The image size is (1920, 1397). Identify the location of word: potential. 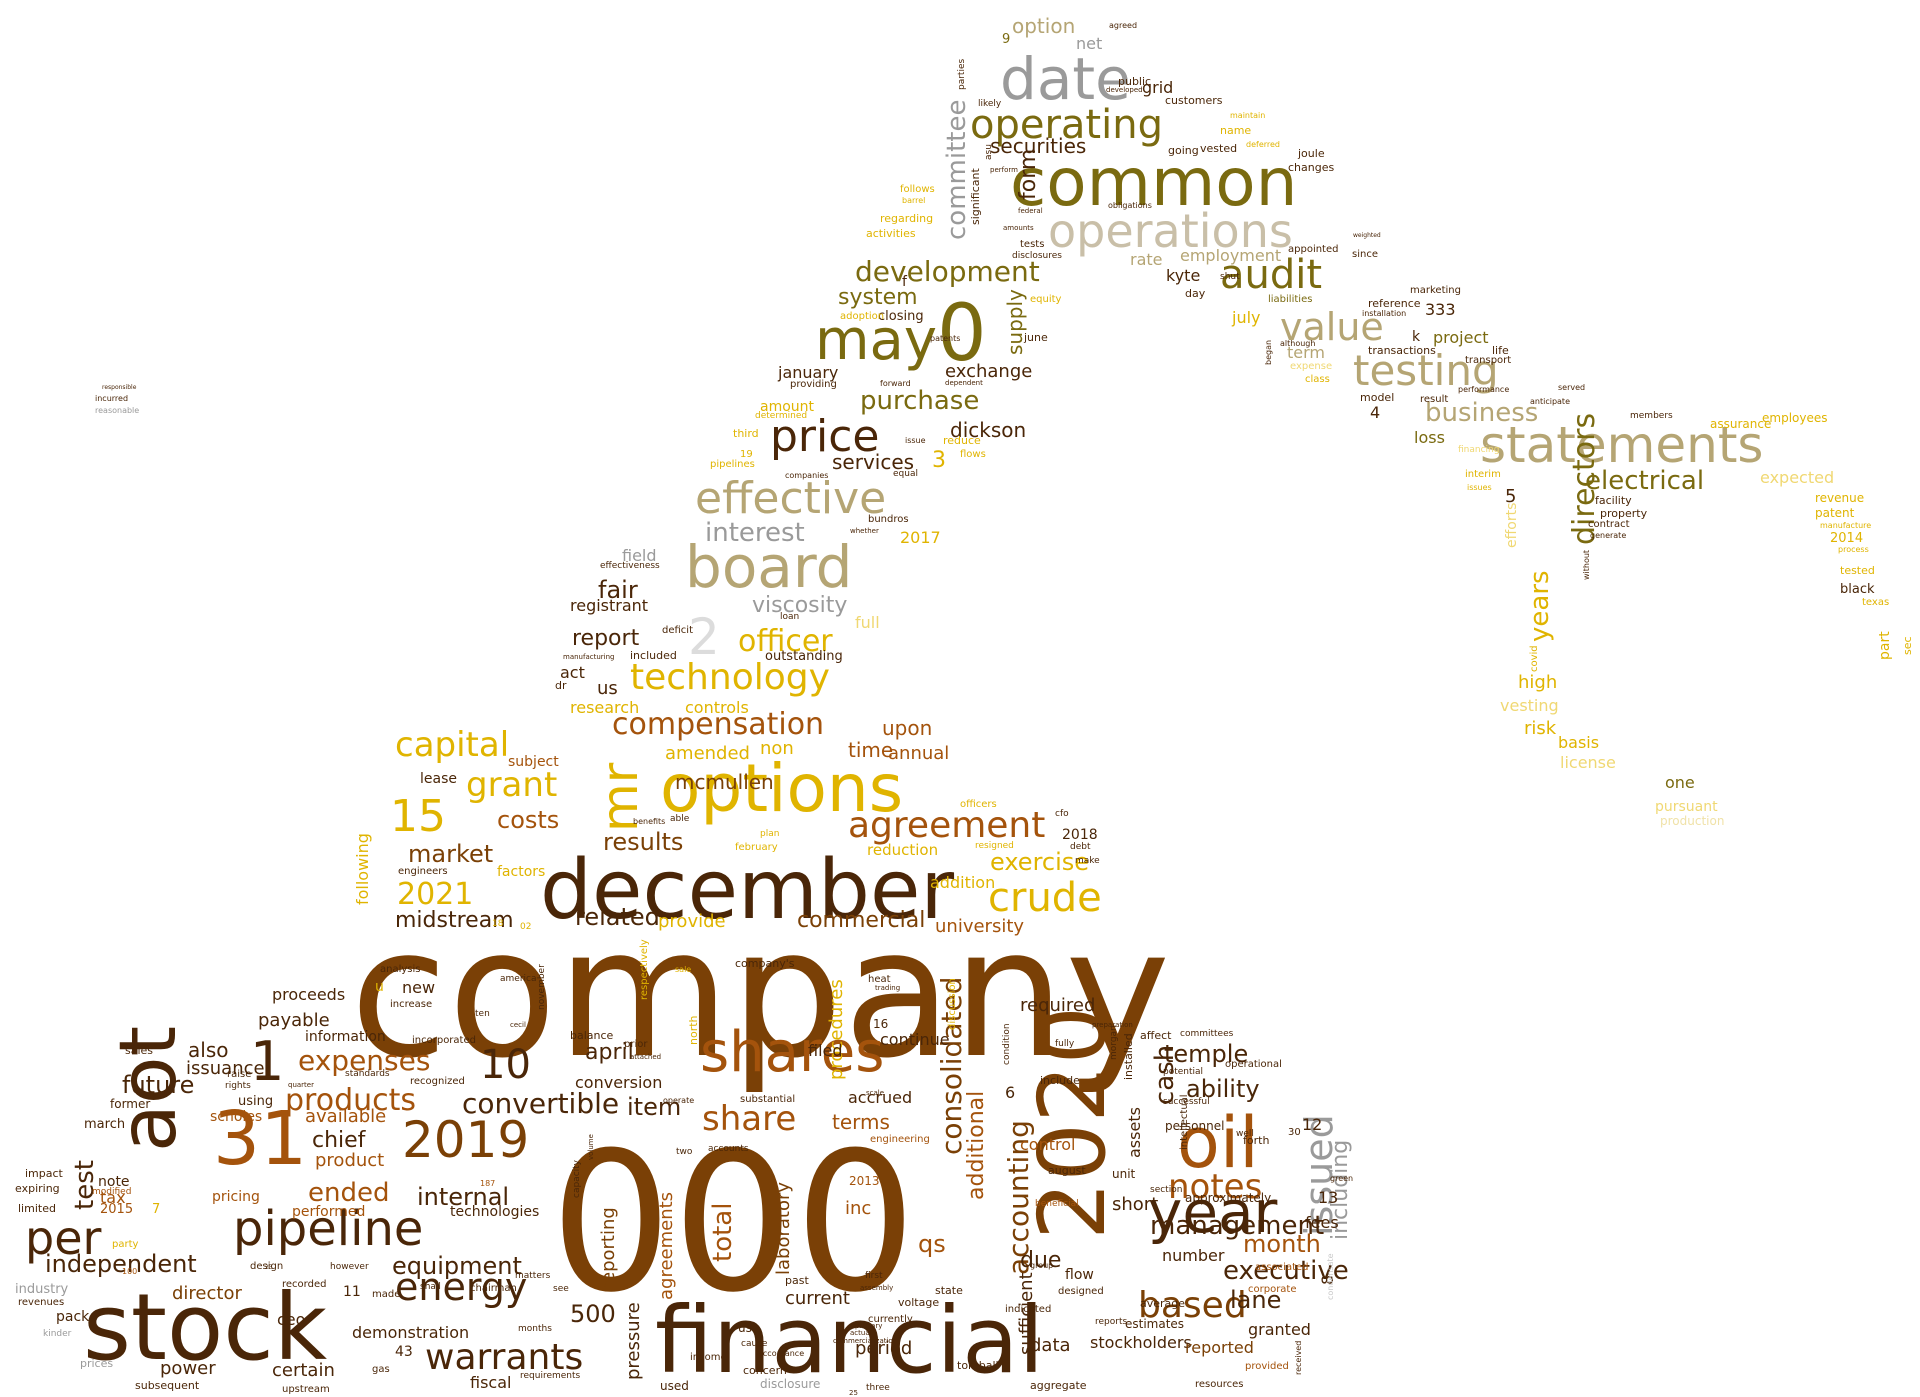
(1183, 1072).